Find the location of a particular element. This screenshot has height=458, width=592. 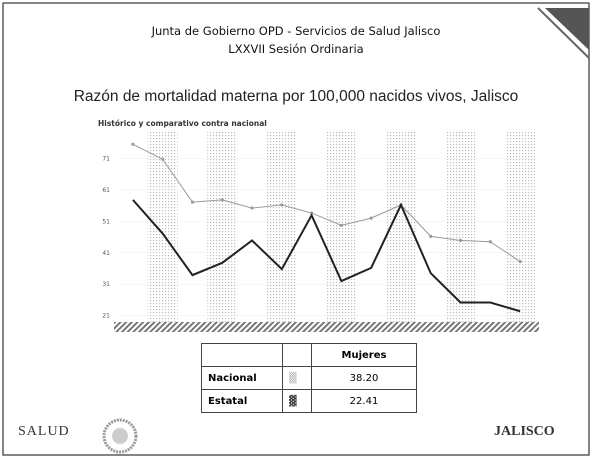

swatch: ▒ is located at coordinates (297, 378).